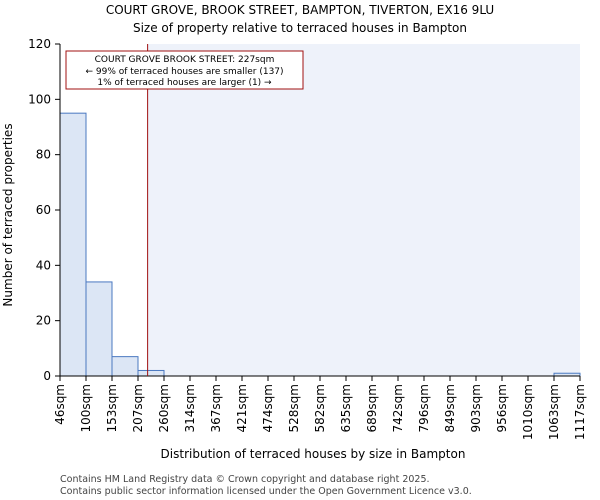 Image resolution: width=600 pixels, height=500 pixels. I want to click on y-tick-label: 120, so click(39, 44).